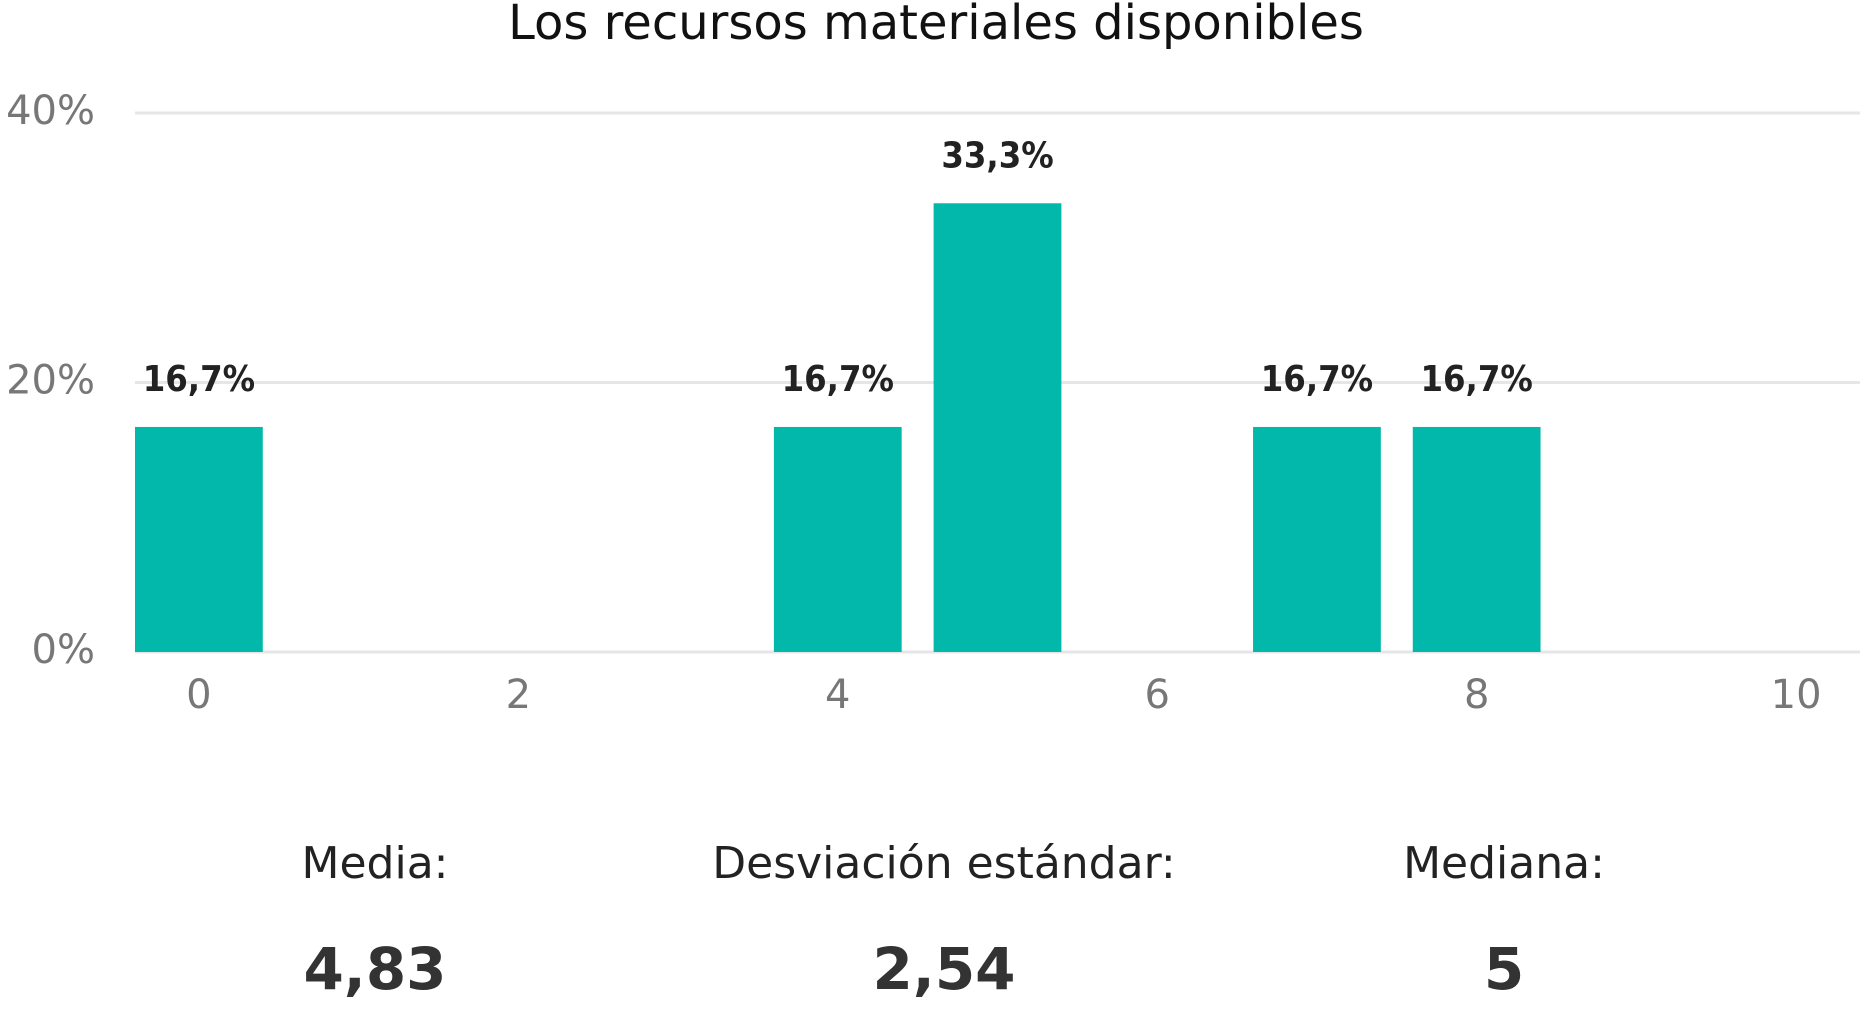 This screenshot has height=1015, width=1860. Describe the element at coordinates (50, 381) in the screenshot. I see `y-tick-label: 20%` at that location.